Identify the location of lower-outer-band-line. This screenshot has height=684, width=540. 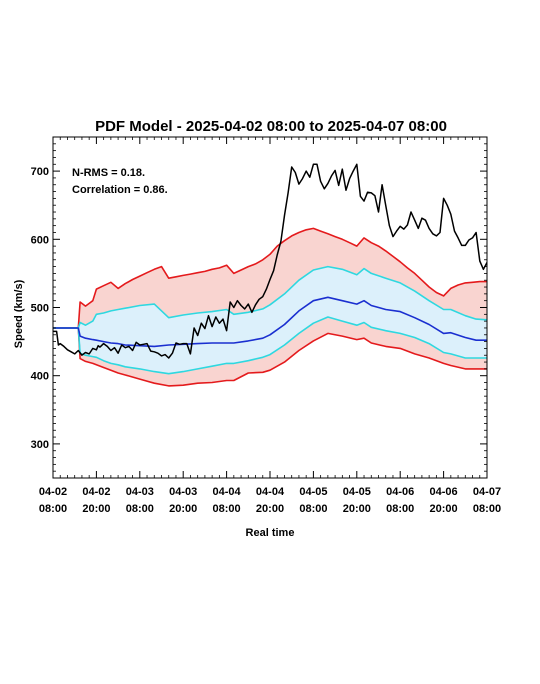
(270, 357).